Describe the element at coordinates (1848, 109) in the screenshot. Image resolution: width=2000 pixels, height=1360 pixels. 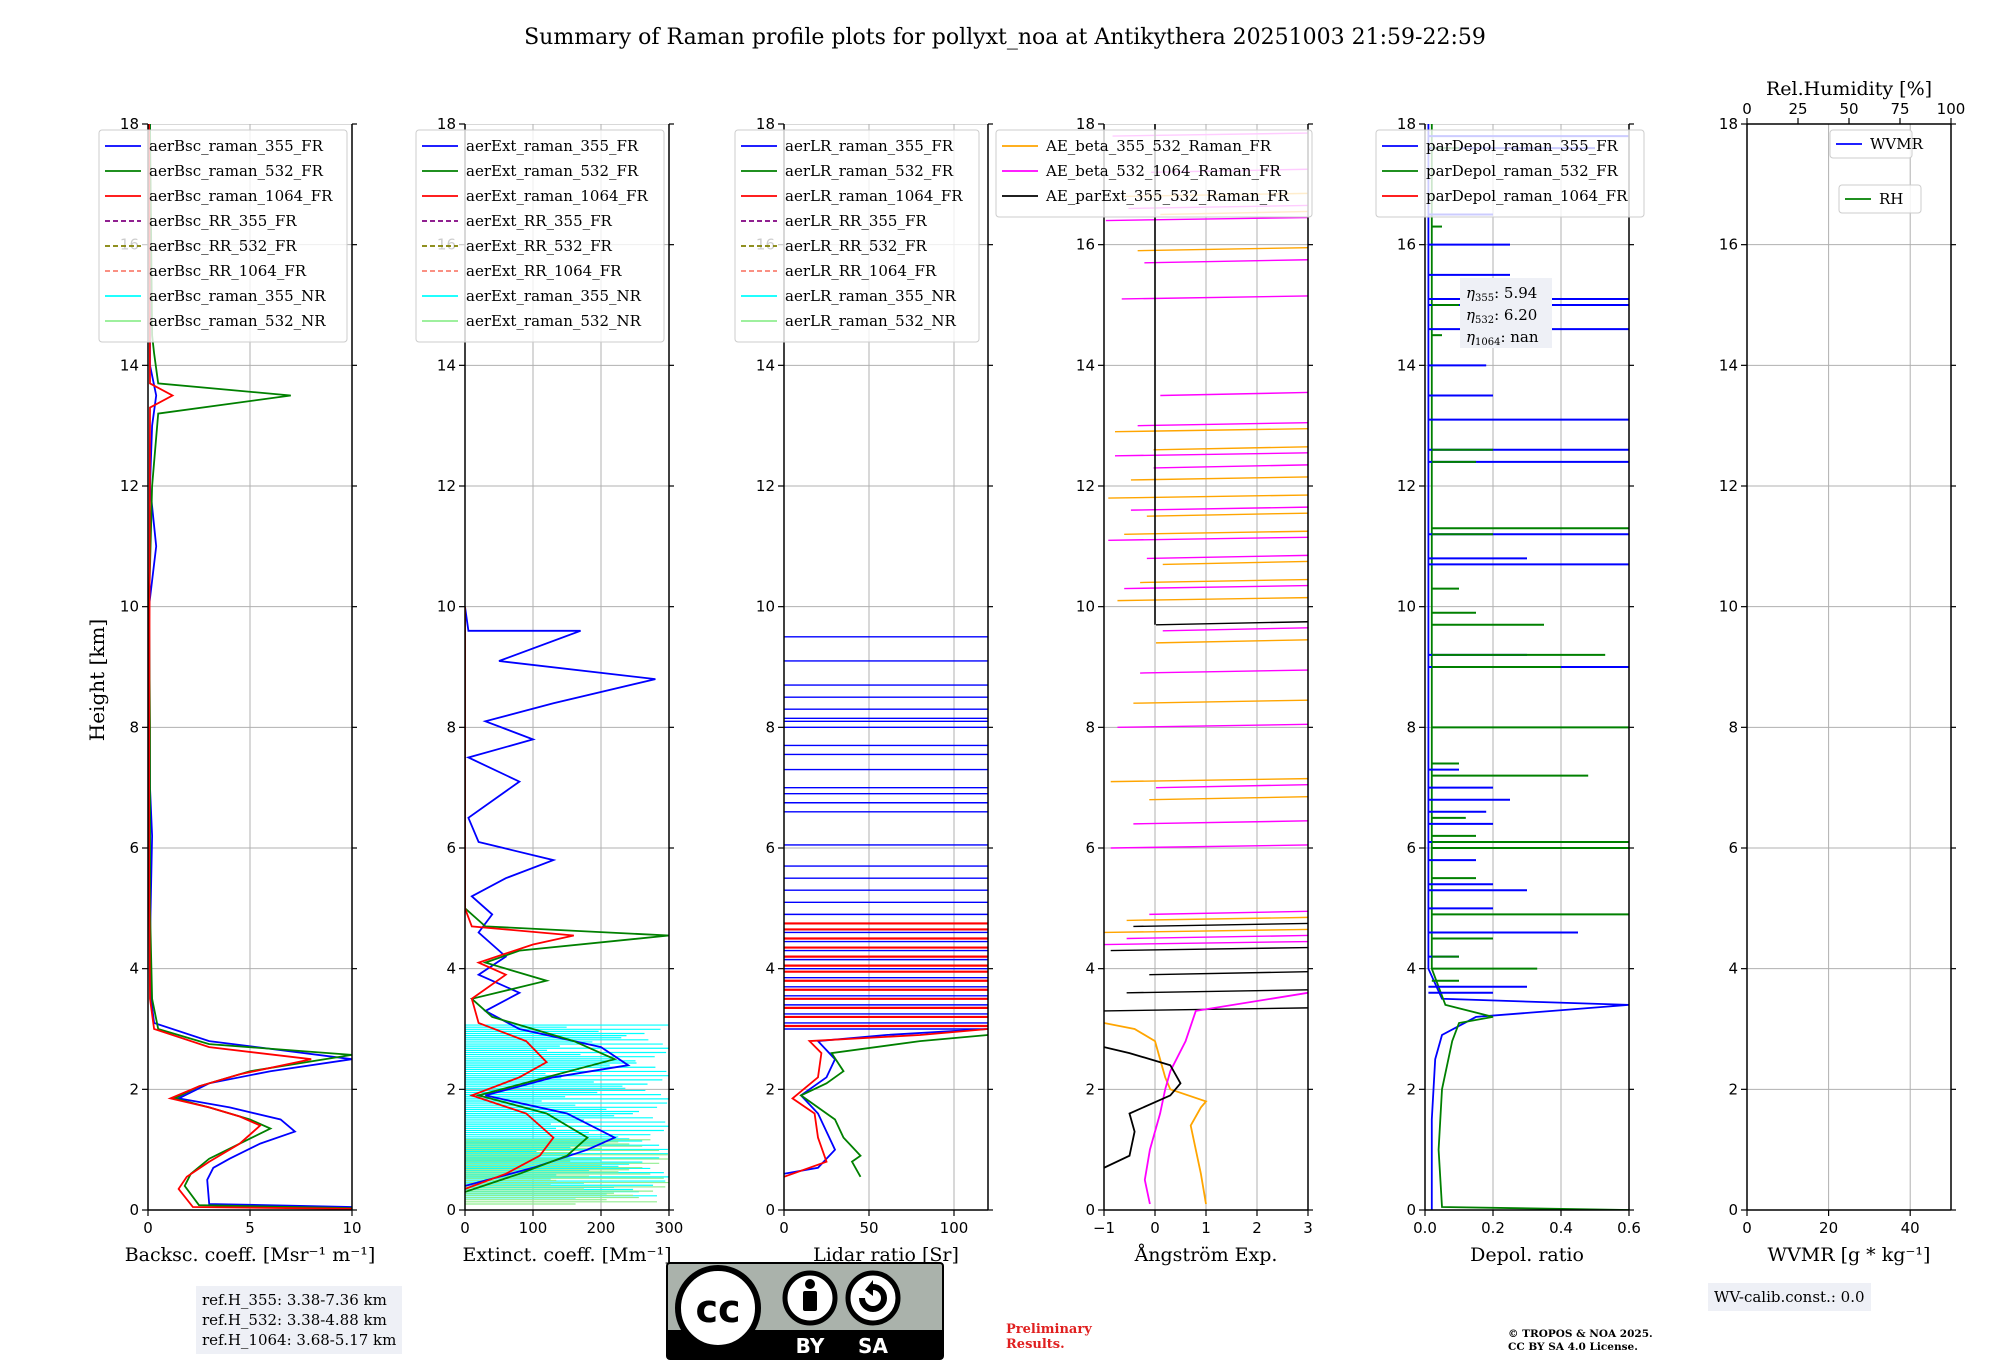
I see `top-x-tick-label: 50` at that location.